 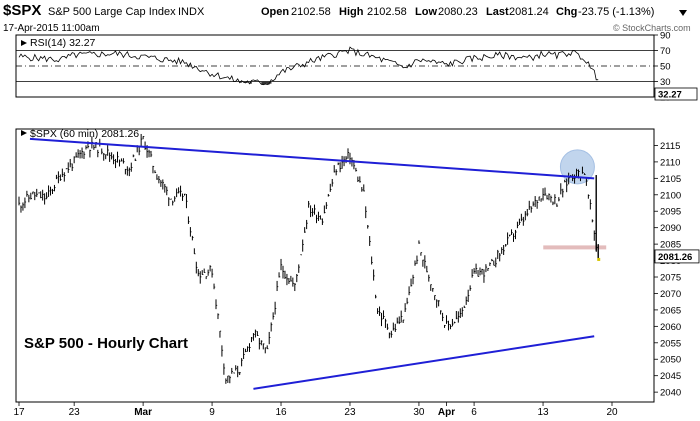 What do you see at coordinates (652, 28) in the screenshot?
I see `watermark: © StockCharts.com` at bounding box center [652, 28].